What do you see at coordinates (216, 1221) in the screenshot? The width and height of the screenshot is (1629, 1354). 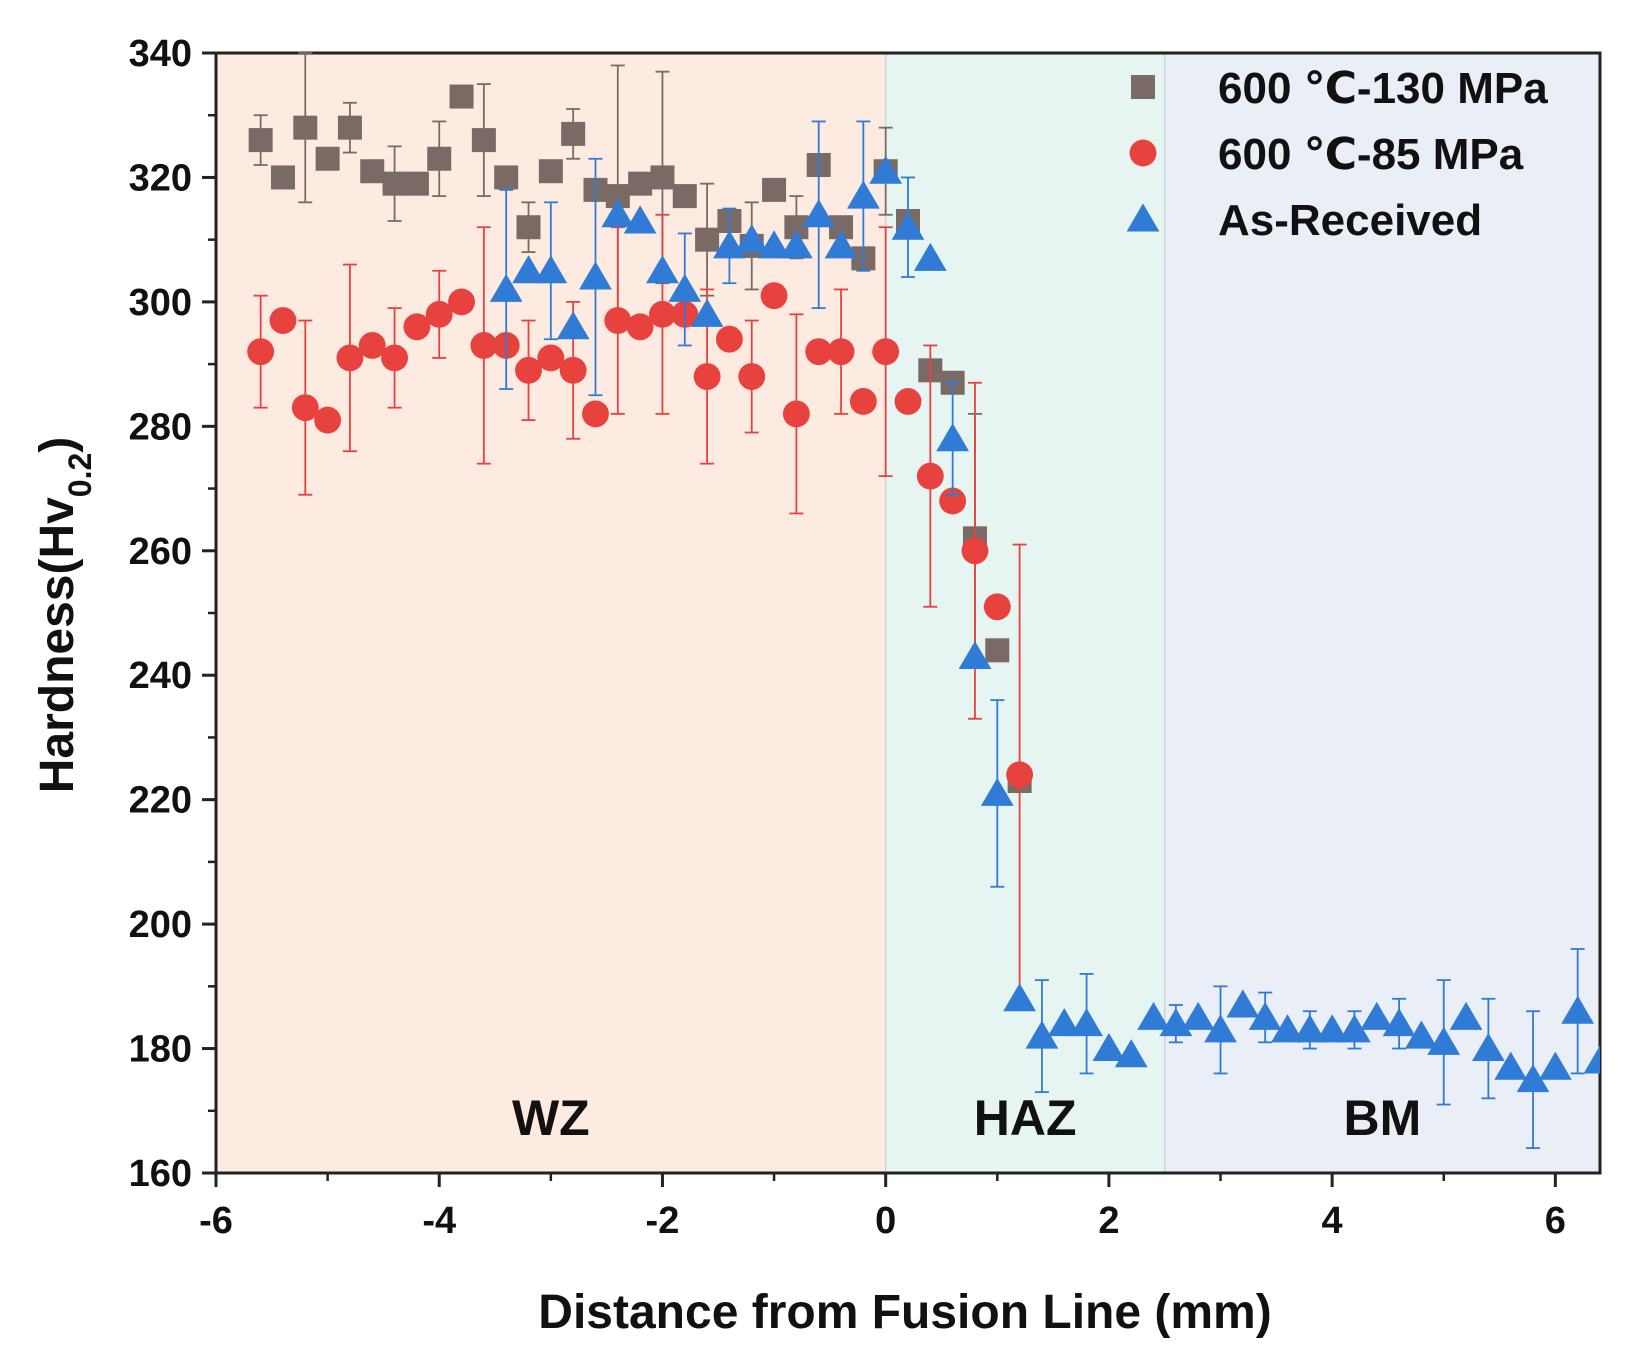 I see `x-tick-label: -6` at bounding box center [216, 1221].